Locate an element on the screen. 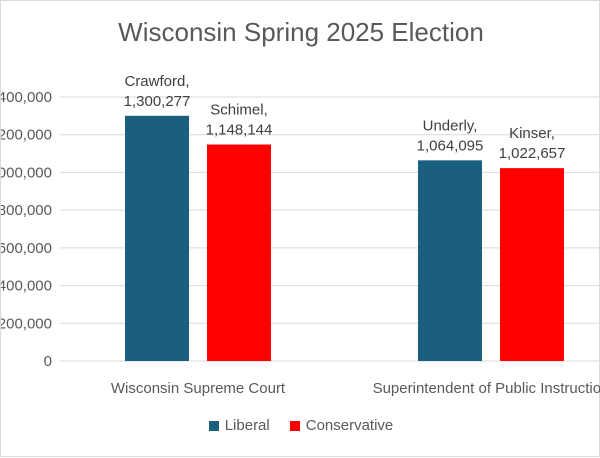  x-tick-label: Wisconsin Supreme Court is located at coordinates (198, 388).